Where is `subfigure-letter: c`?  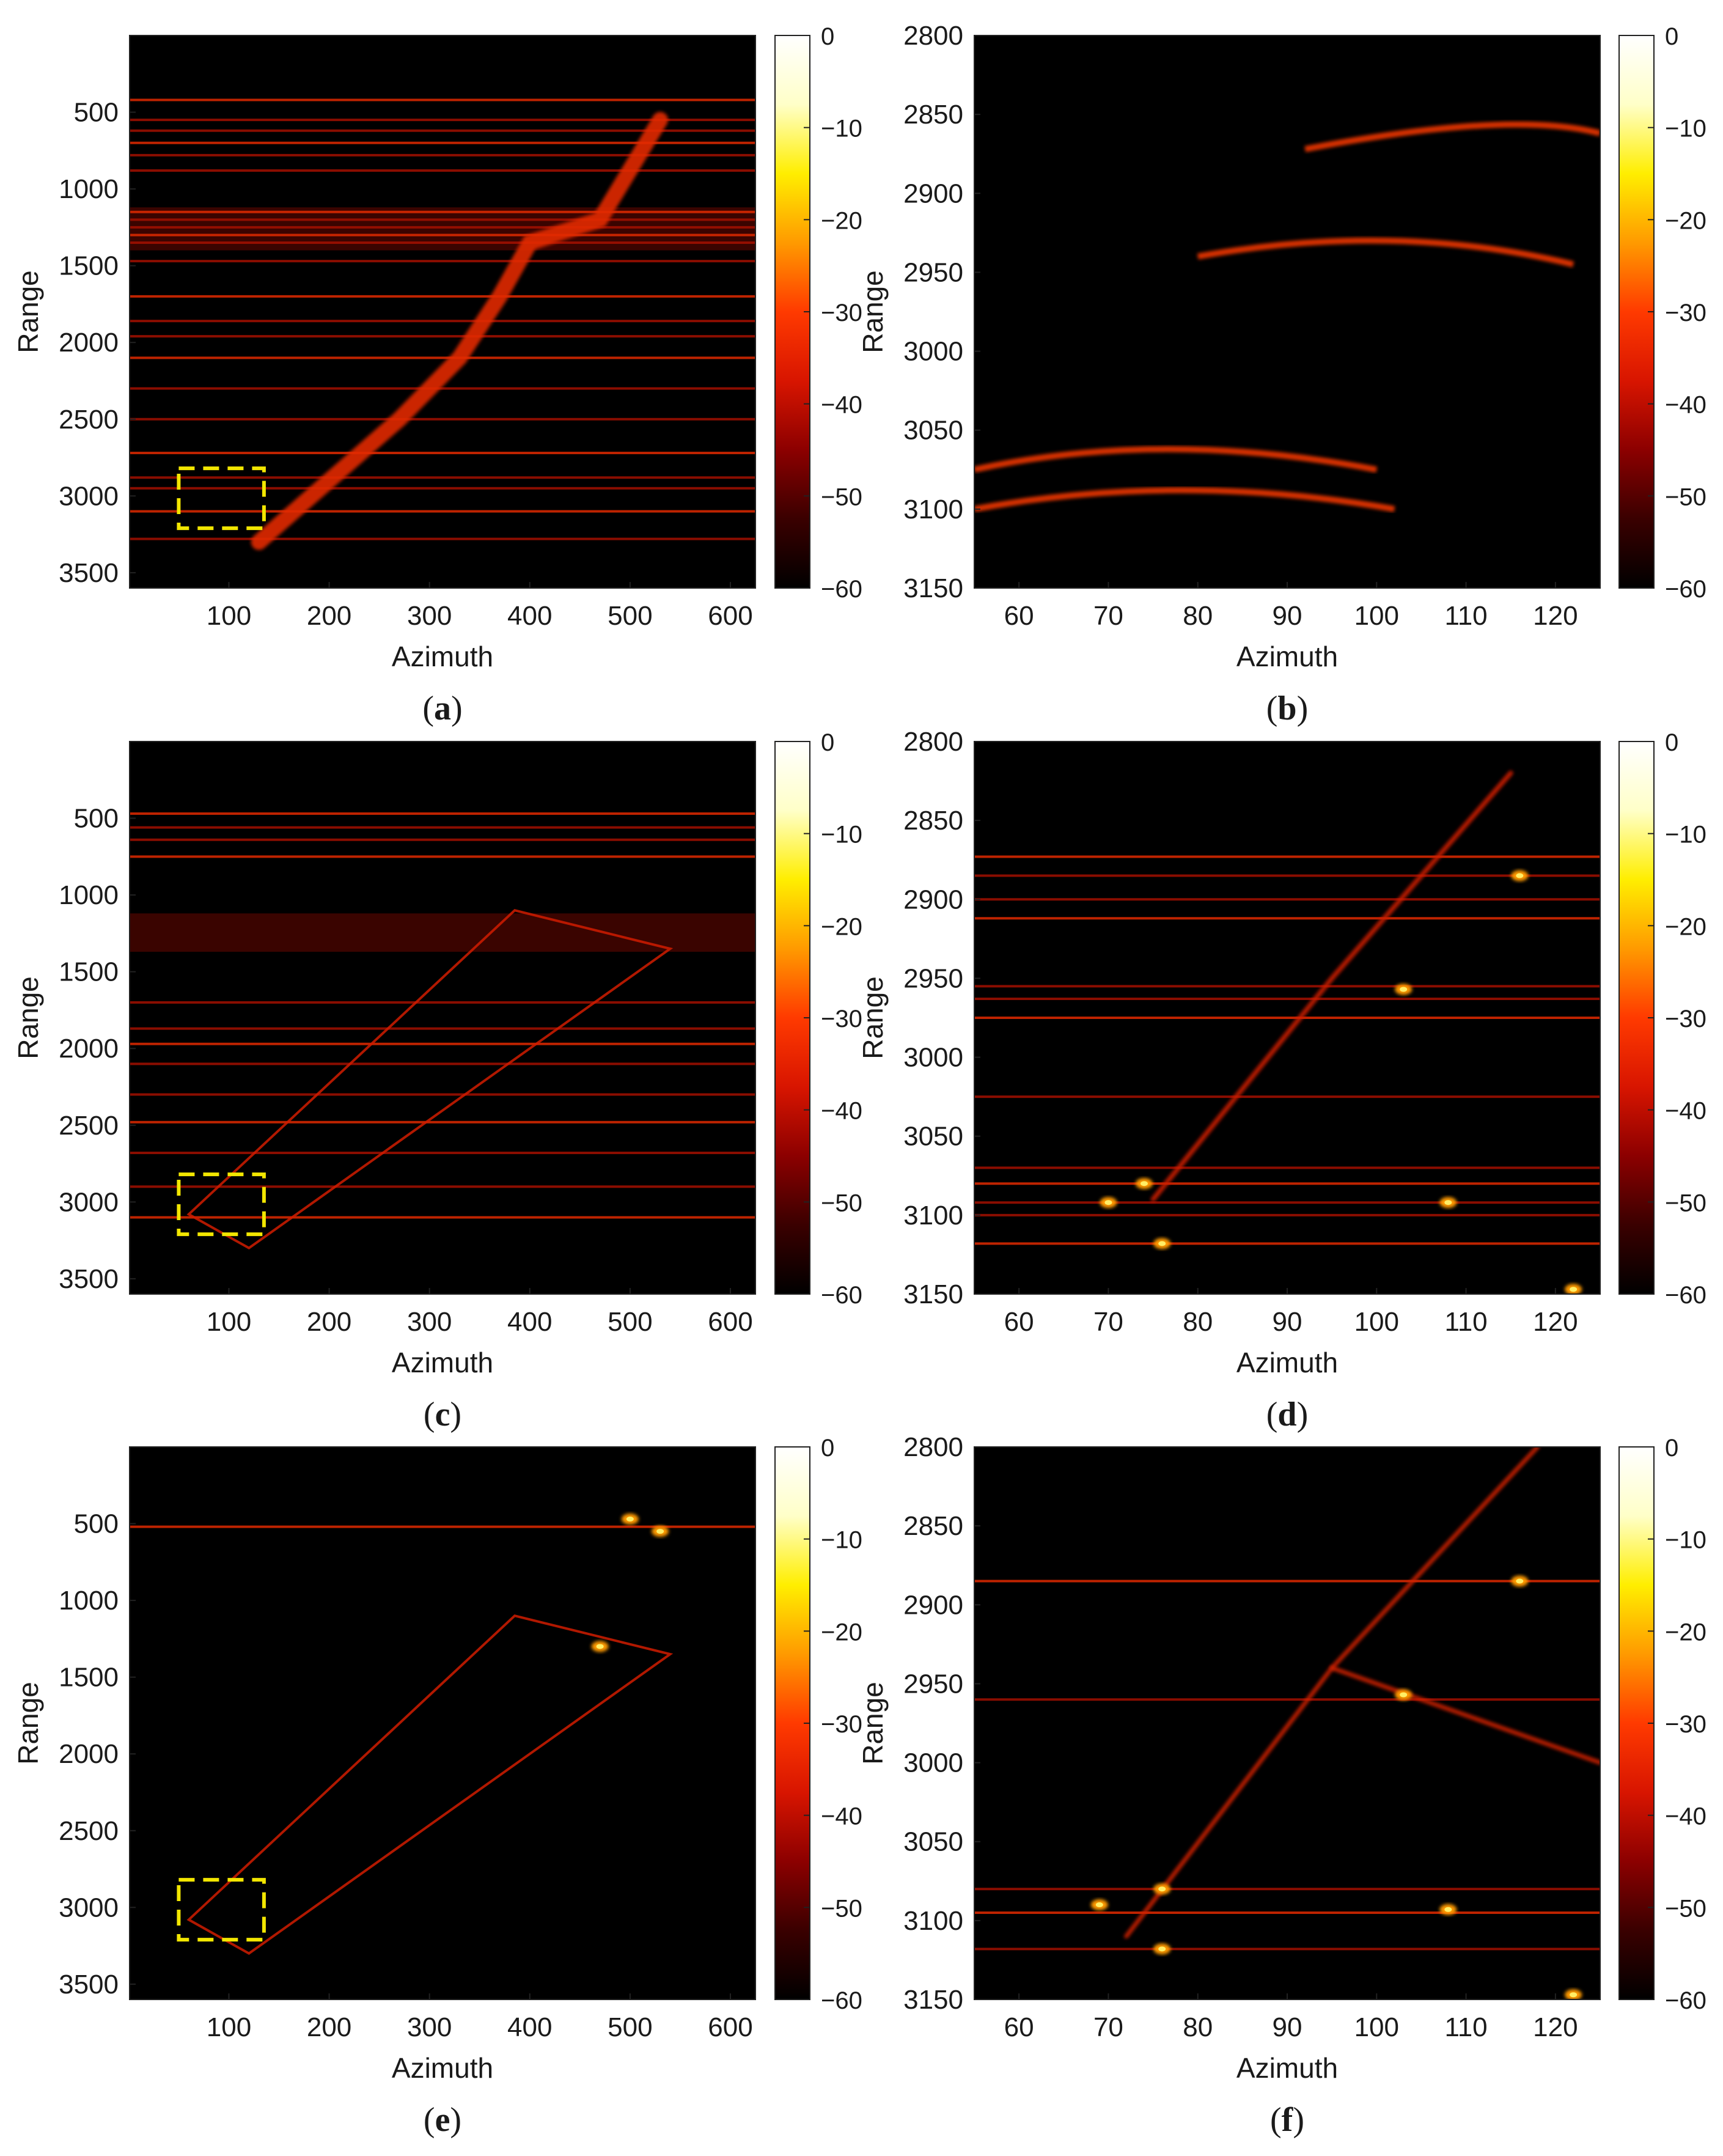
subfigure-letter: c is located at coordinates (442, 1414).